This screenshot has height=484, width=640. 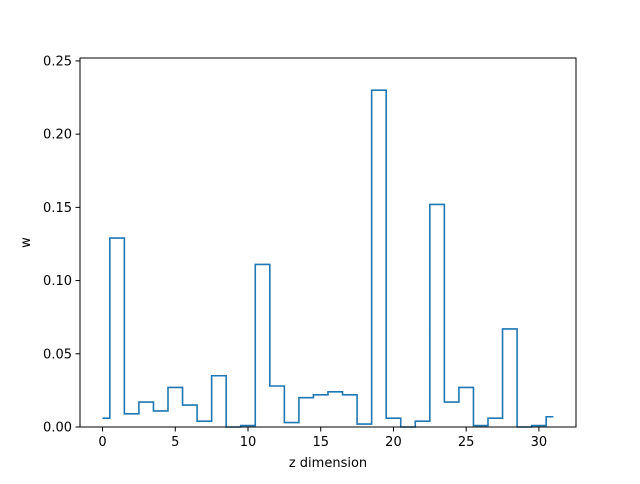 What do you see at coordinates (57, 208) in the screenshot?
I see `y-tick-label: 0.15` at bounding box center [57, 208].